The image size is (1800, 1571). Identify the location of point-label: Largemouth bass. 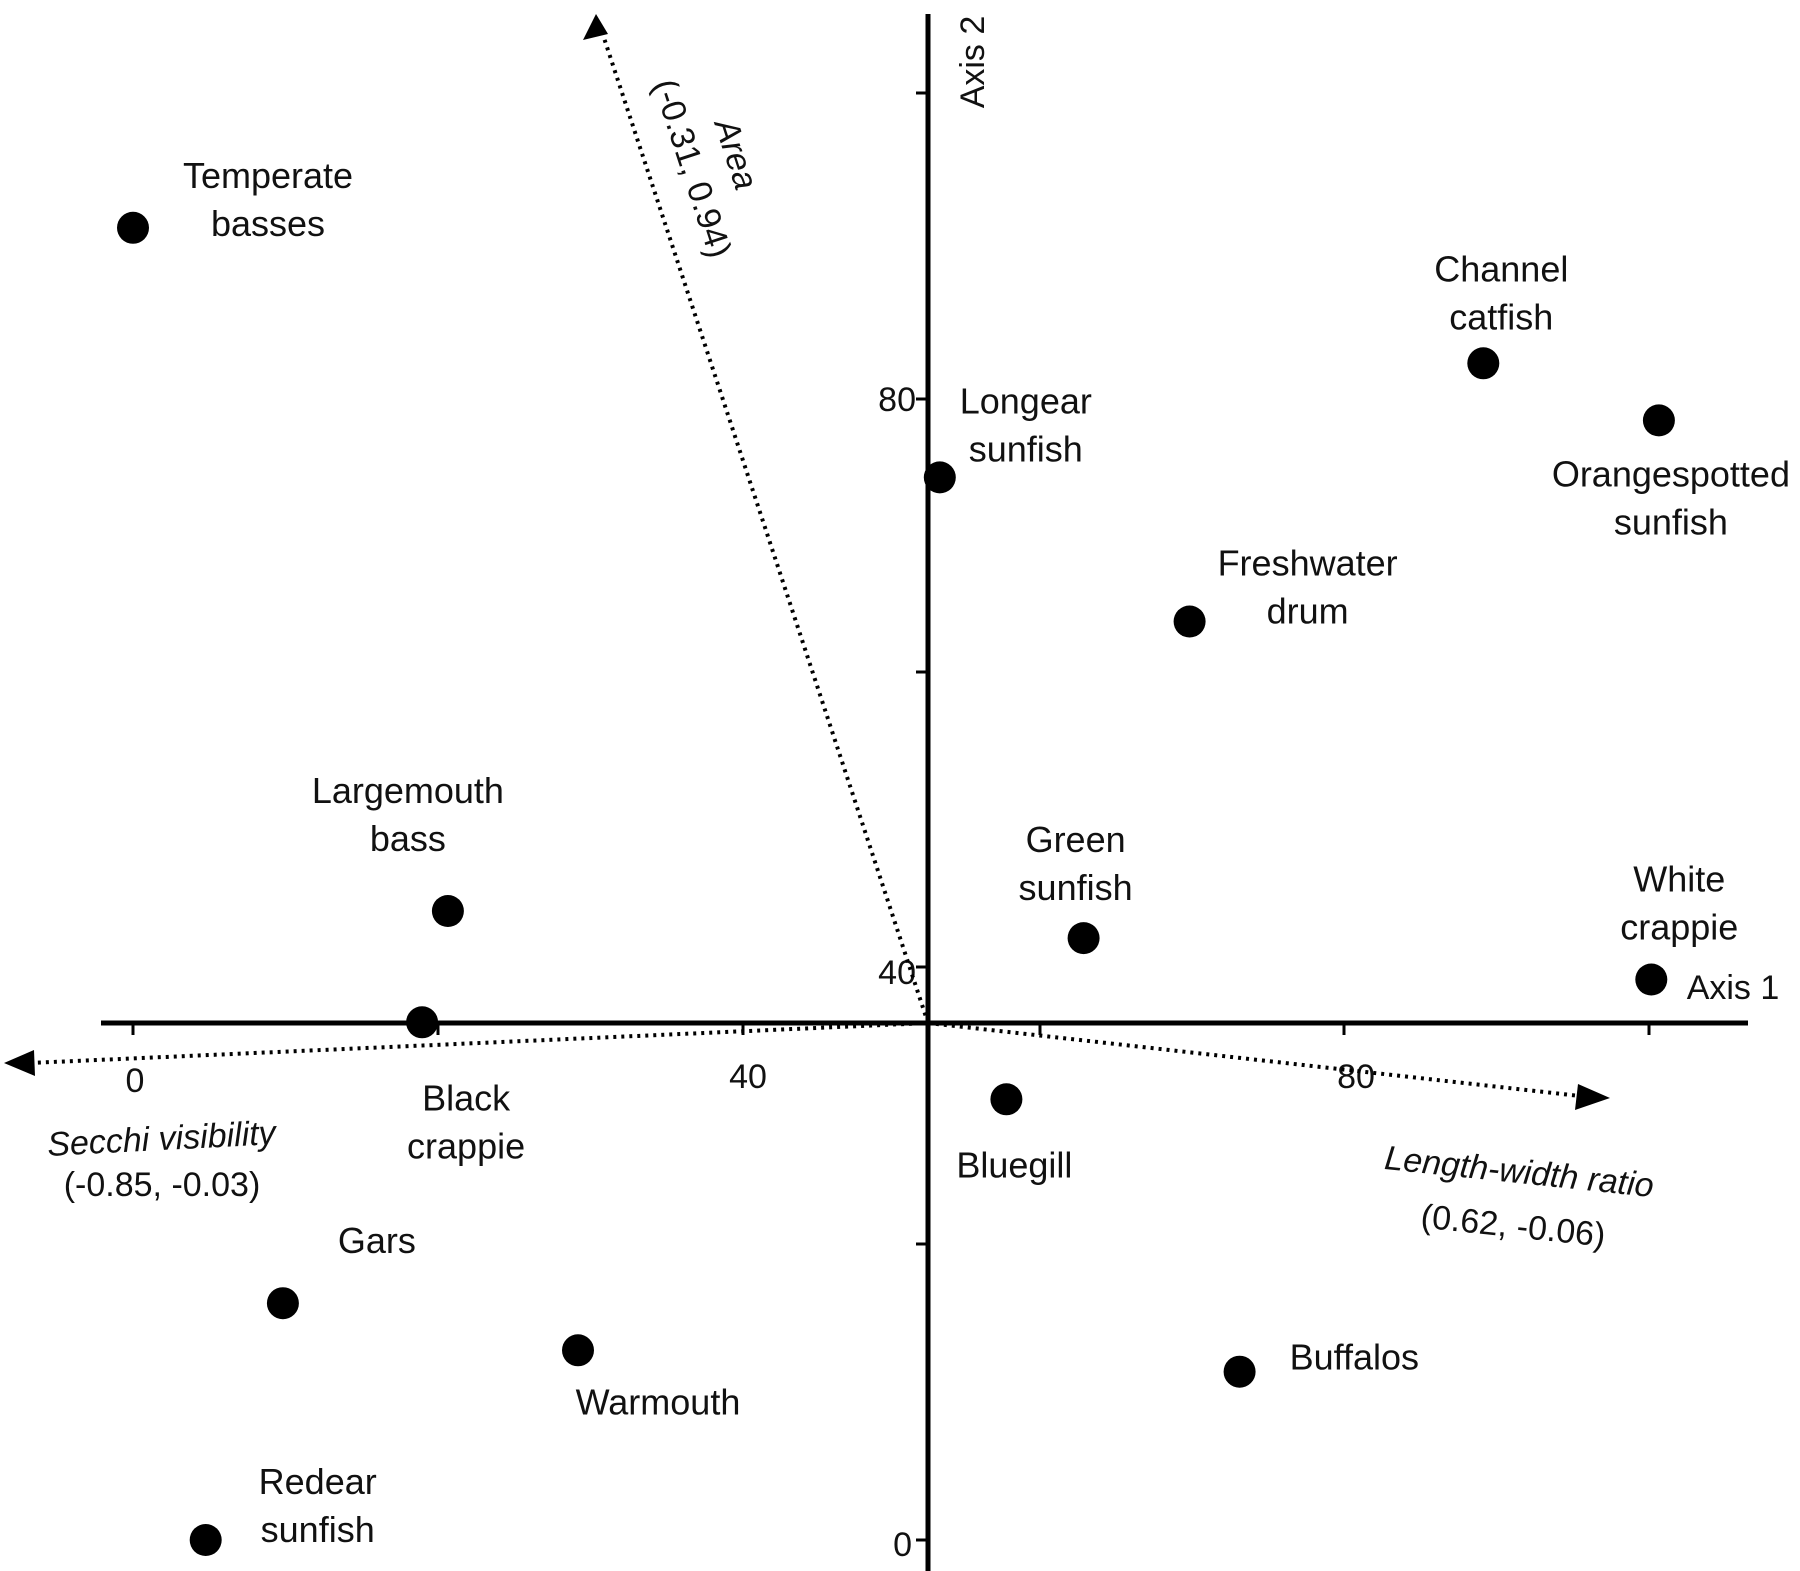
(408, 814).